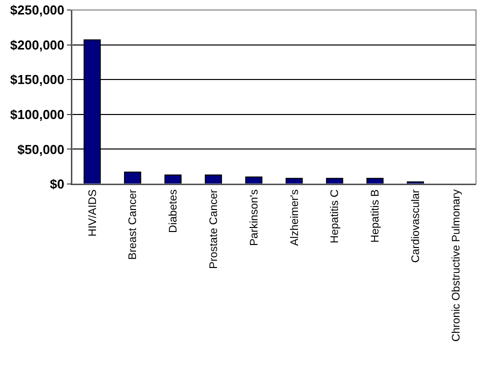  I want to click on x-tick-label: Chronic Obstructive Pulmonary, so click(456, 265).